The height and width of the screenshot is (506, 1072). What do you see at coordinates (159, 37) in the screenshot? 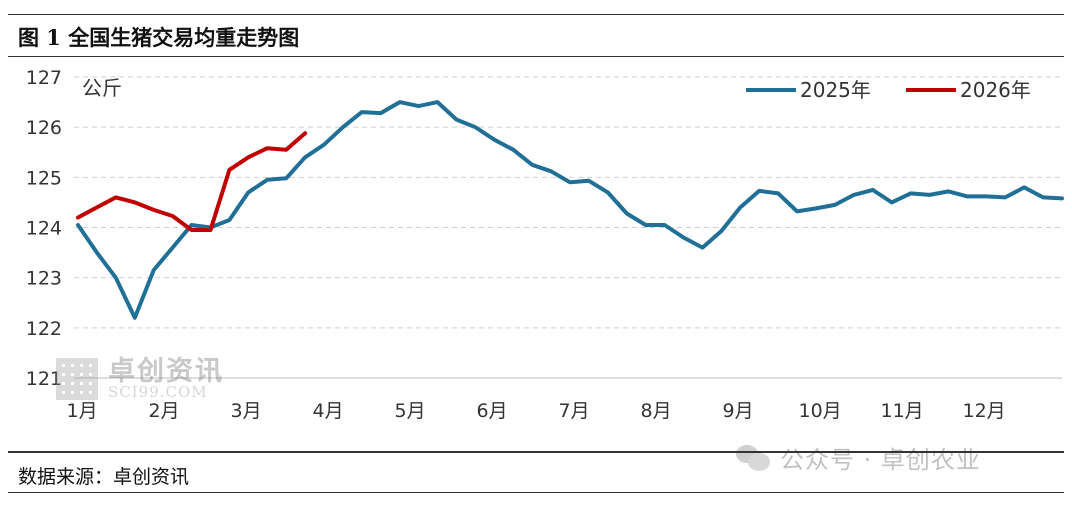
I see `figure-title: 图 1 全国生猪交易均重走势图` at bounding box center [159, 37].